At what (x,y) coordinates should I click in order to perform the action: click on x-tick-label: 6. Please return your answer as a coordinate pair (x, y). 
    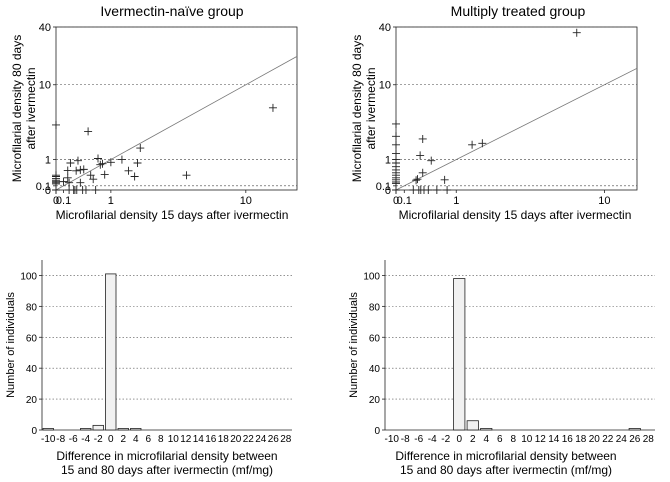
    Looking at the image, I should click on (500, 439).